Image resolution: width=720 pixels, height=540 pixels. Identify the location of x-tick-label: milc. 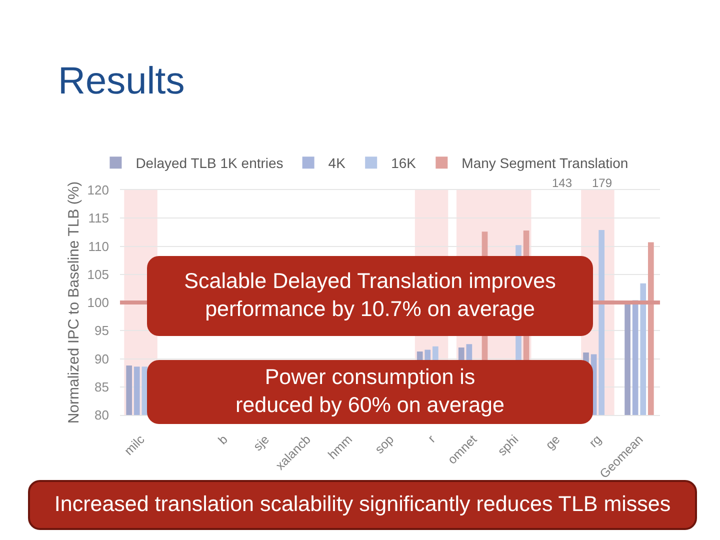
(135, 445).